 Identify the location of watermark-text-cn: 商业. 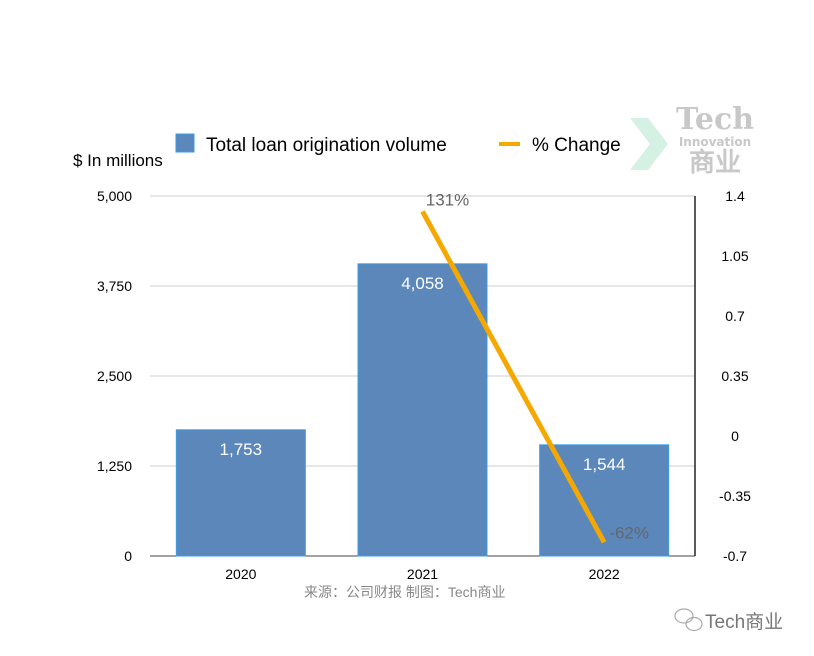
(714, 163).